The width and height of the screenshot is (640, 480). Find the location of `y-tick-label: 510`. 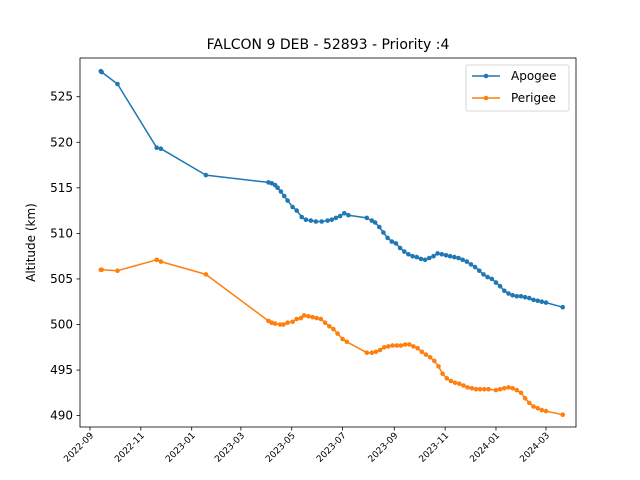

y-tick-label: 510 is located at coordinates (61, 233).